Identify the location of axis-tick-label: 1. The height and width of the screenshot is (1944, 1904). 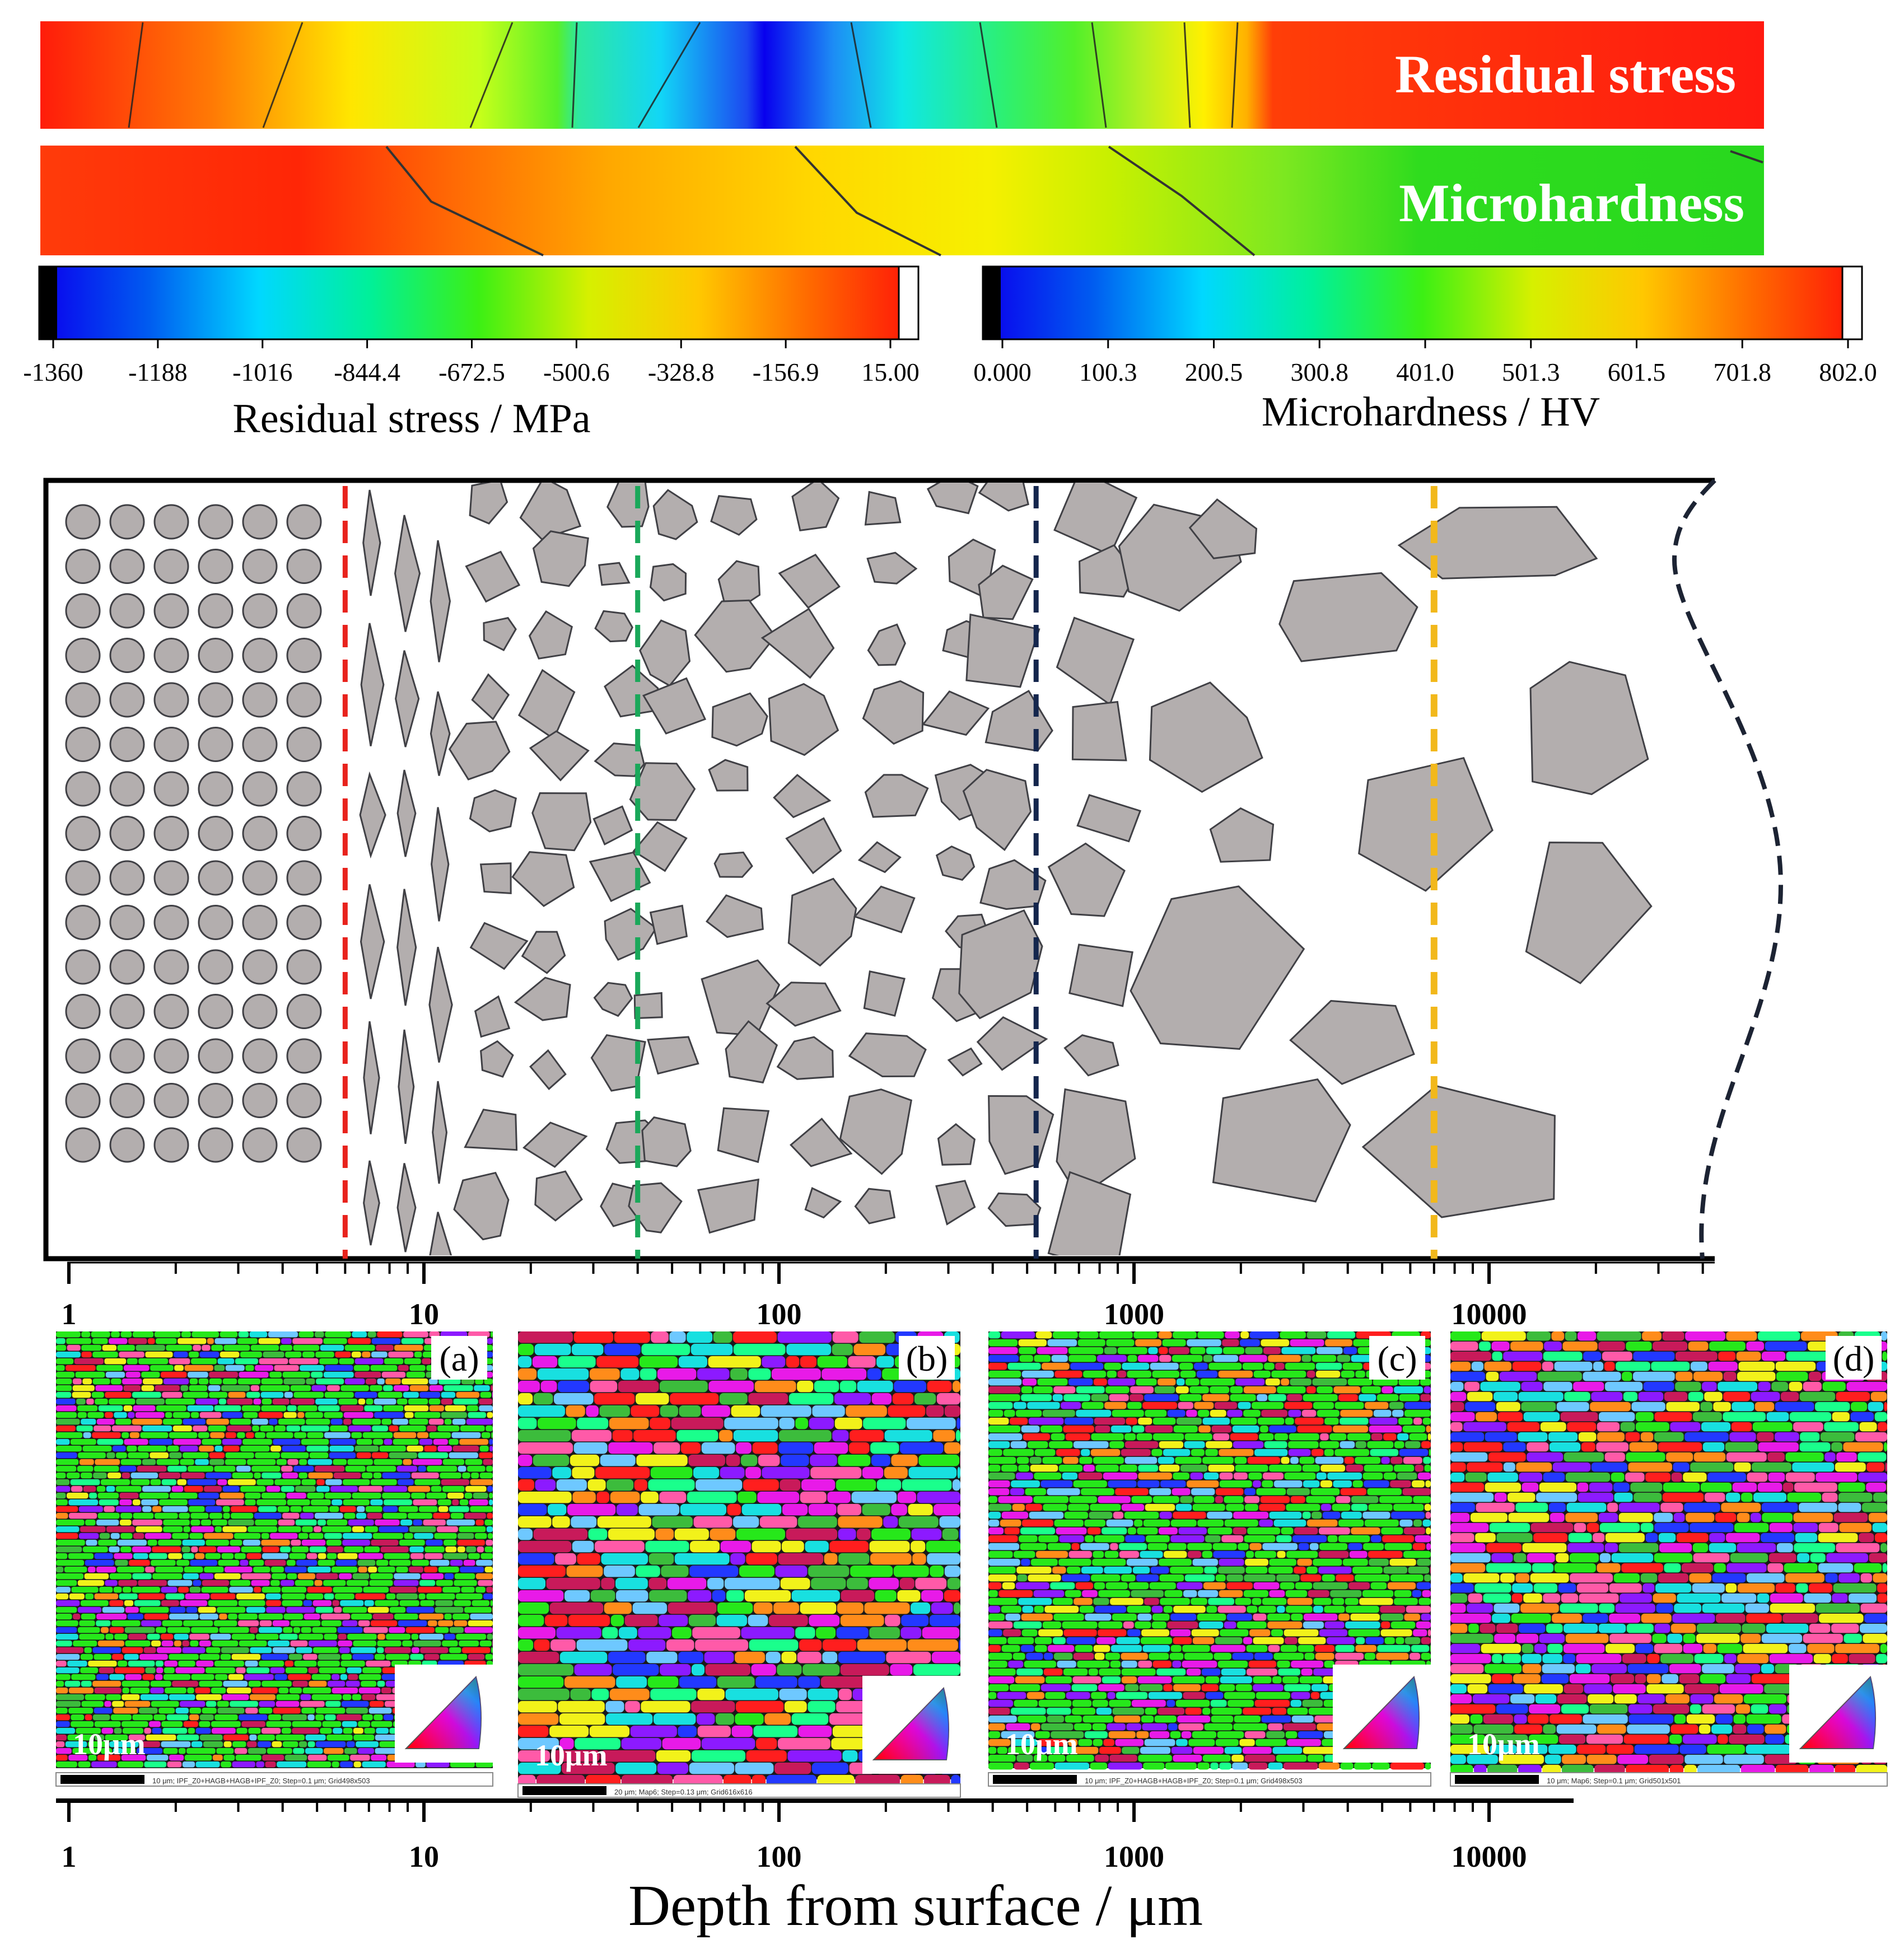
(70, 1314).